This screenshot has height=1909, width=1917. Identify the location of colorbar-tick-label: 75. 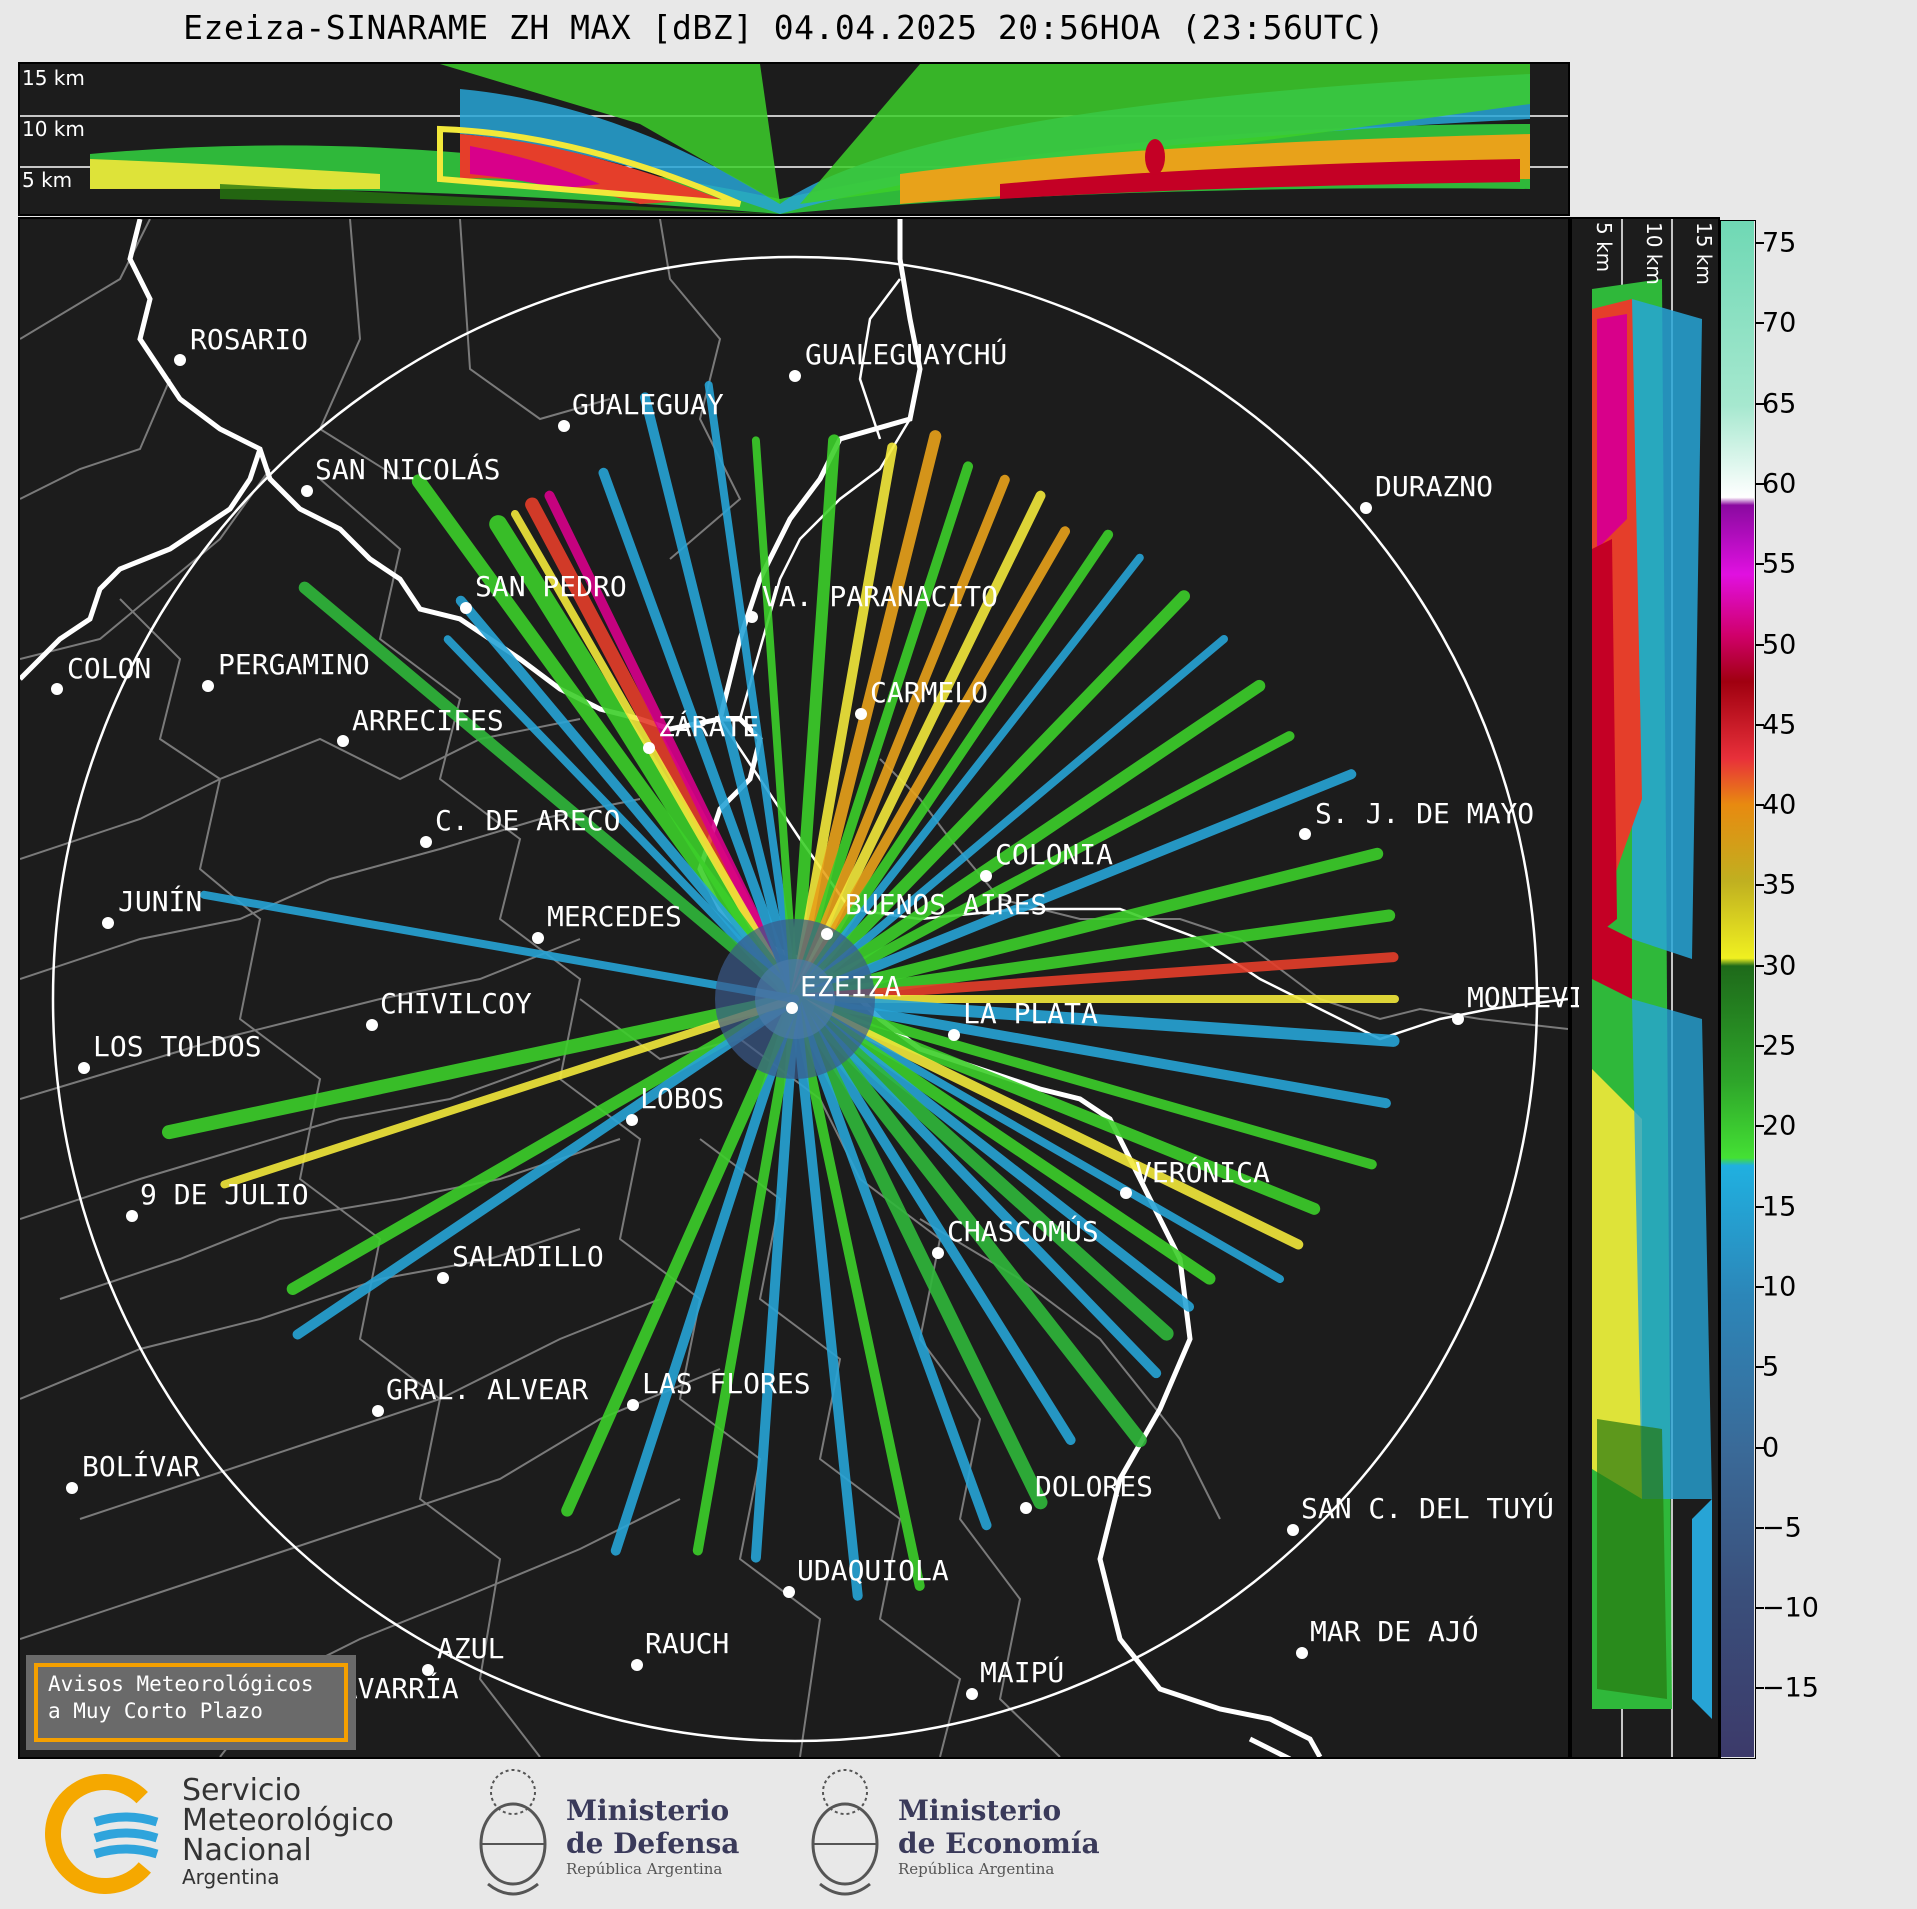
(1779, 243).